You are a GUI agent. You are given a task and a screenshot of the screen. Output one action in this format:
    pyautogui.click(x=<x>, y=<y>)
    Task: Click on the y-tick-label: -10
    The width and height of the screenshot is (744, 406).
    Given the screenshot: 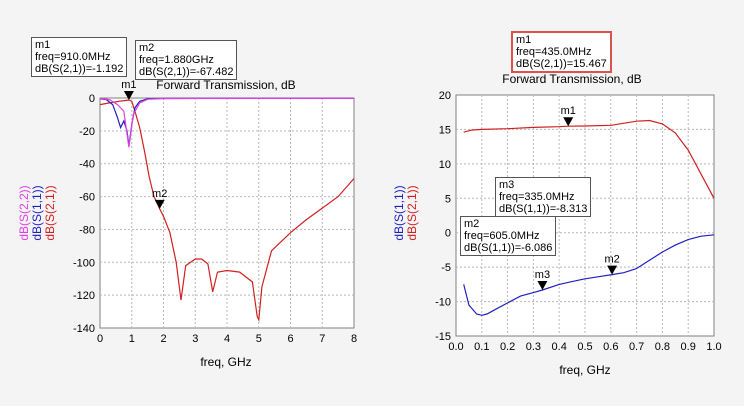 What is the action you would take?
    pyautogui.click(x=443, y=303)
    